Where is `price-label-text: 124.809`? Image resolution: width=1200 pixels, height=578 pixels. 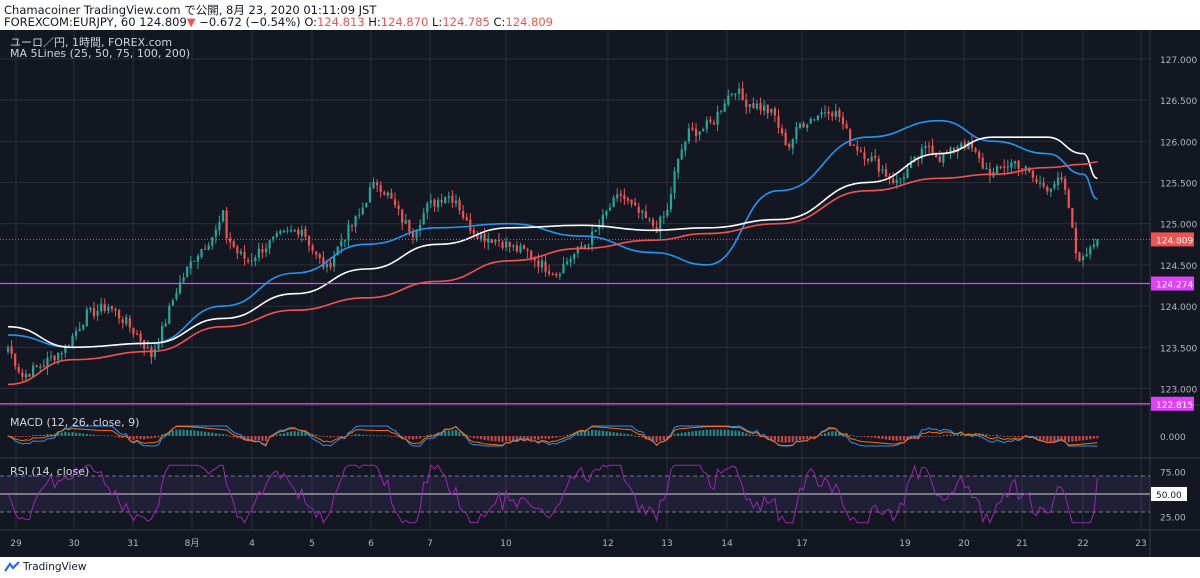
price-label-text: 124.809 is located at coordinates (1174, 241).